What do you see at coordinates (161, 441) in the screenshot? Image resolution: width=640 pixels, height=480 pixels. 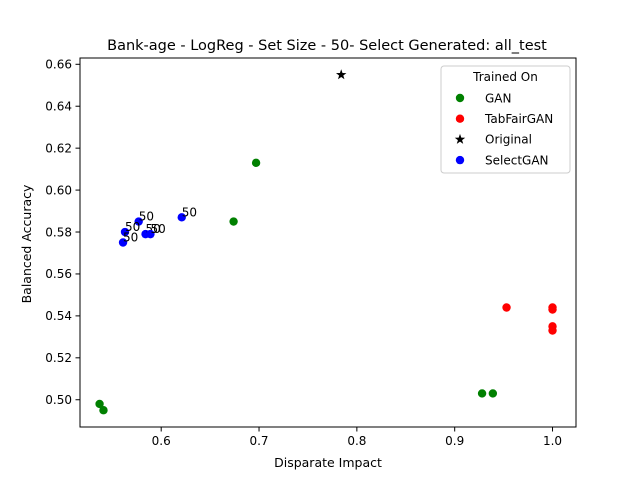 I see `x-tick-label: 0.6` at bounding box center [161, 441].